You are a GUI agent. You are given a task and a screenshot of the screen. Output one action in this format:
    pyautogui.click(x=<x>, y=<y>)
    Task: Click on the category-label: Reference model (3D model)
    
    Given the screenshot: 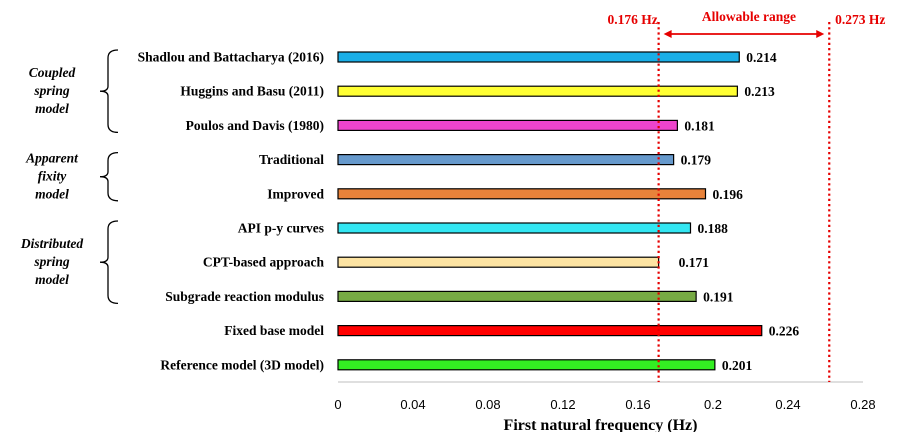 What is the action you would take?
    pyautogui.click(x=242, y=364)
    